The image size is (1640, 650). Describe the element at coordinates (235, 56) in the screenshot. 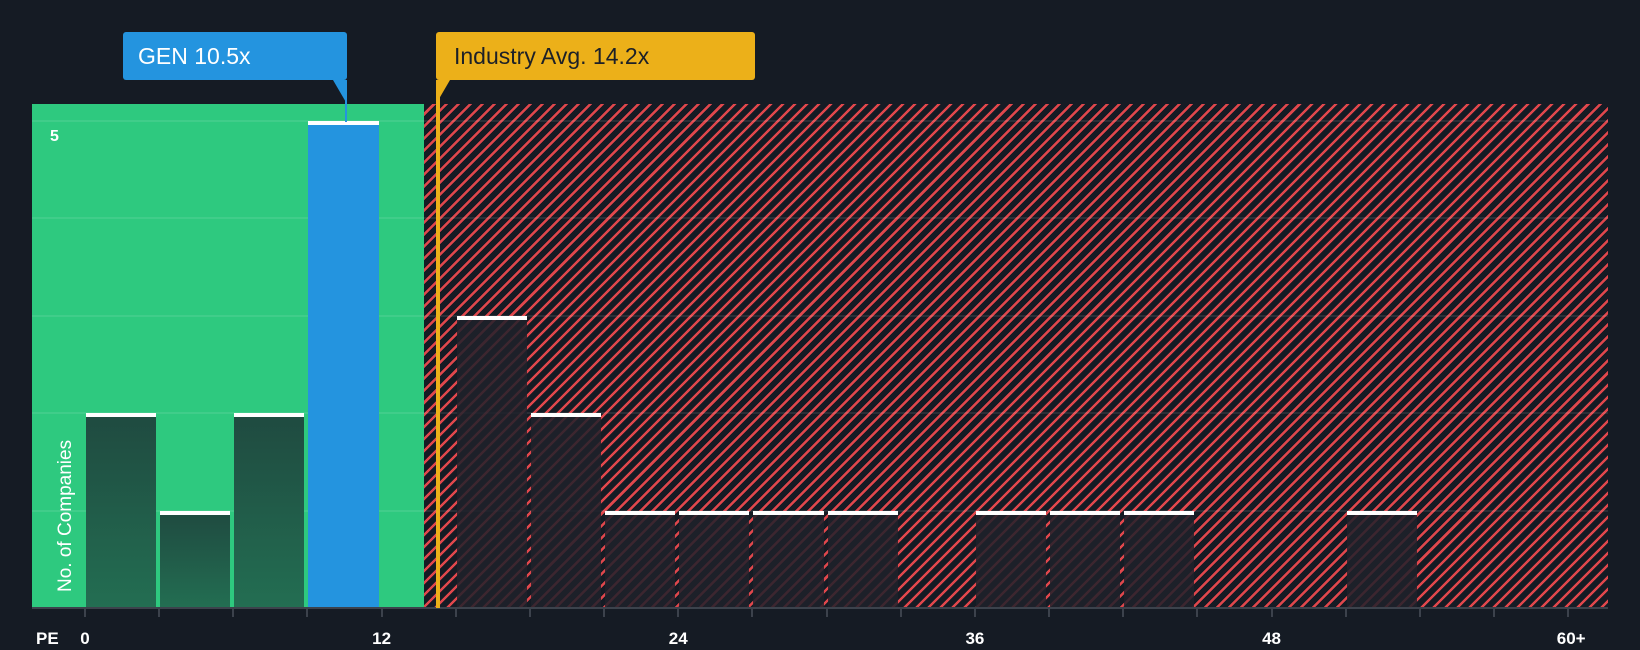

I see `gen-callout: GEN 10.5x` at that location.